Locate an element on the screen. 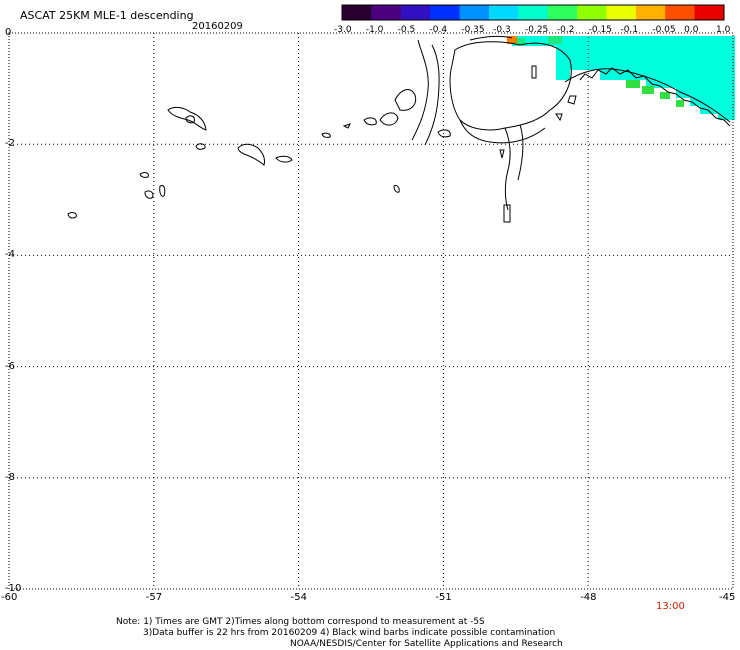 This screenshot has height=650, width=740. colorbar-tick-label: -1.0 is located at coordinates (374, 30).